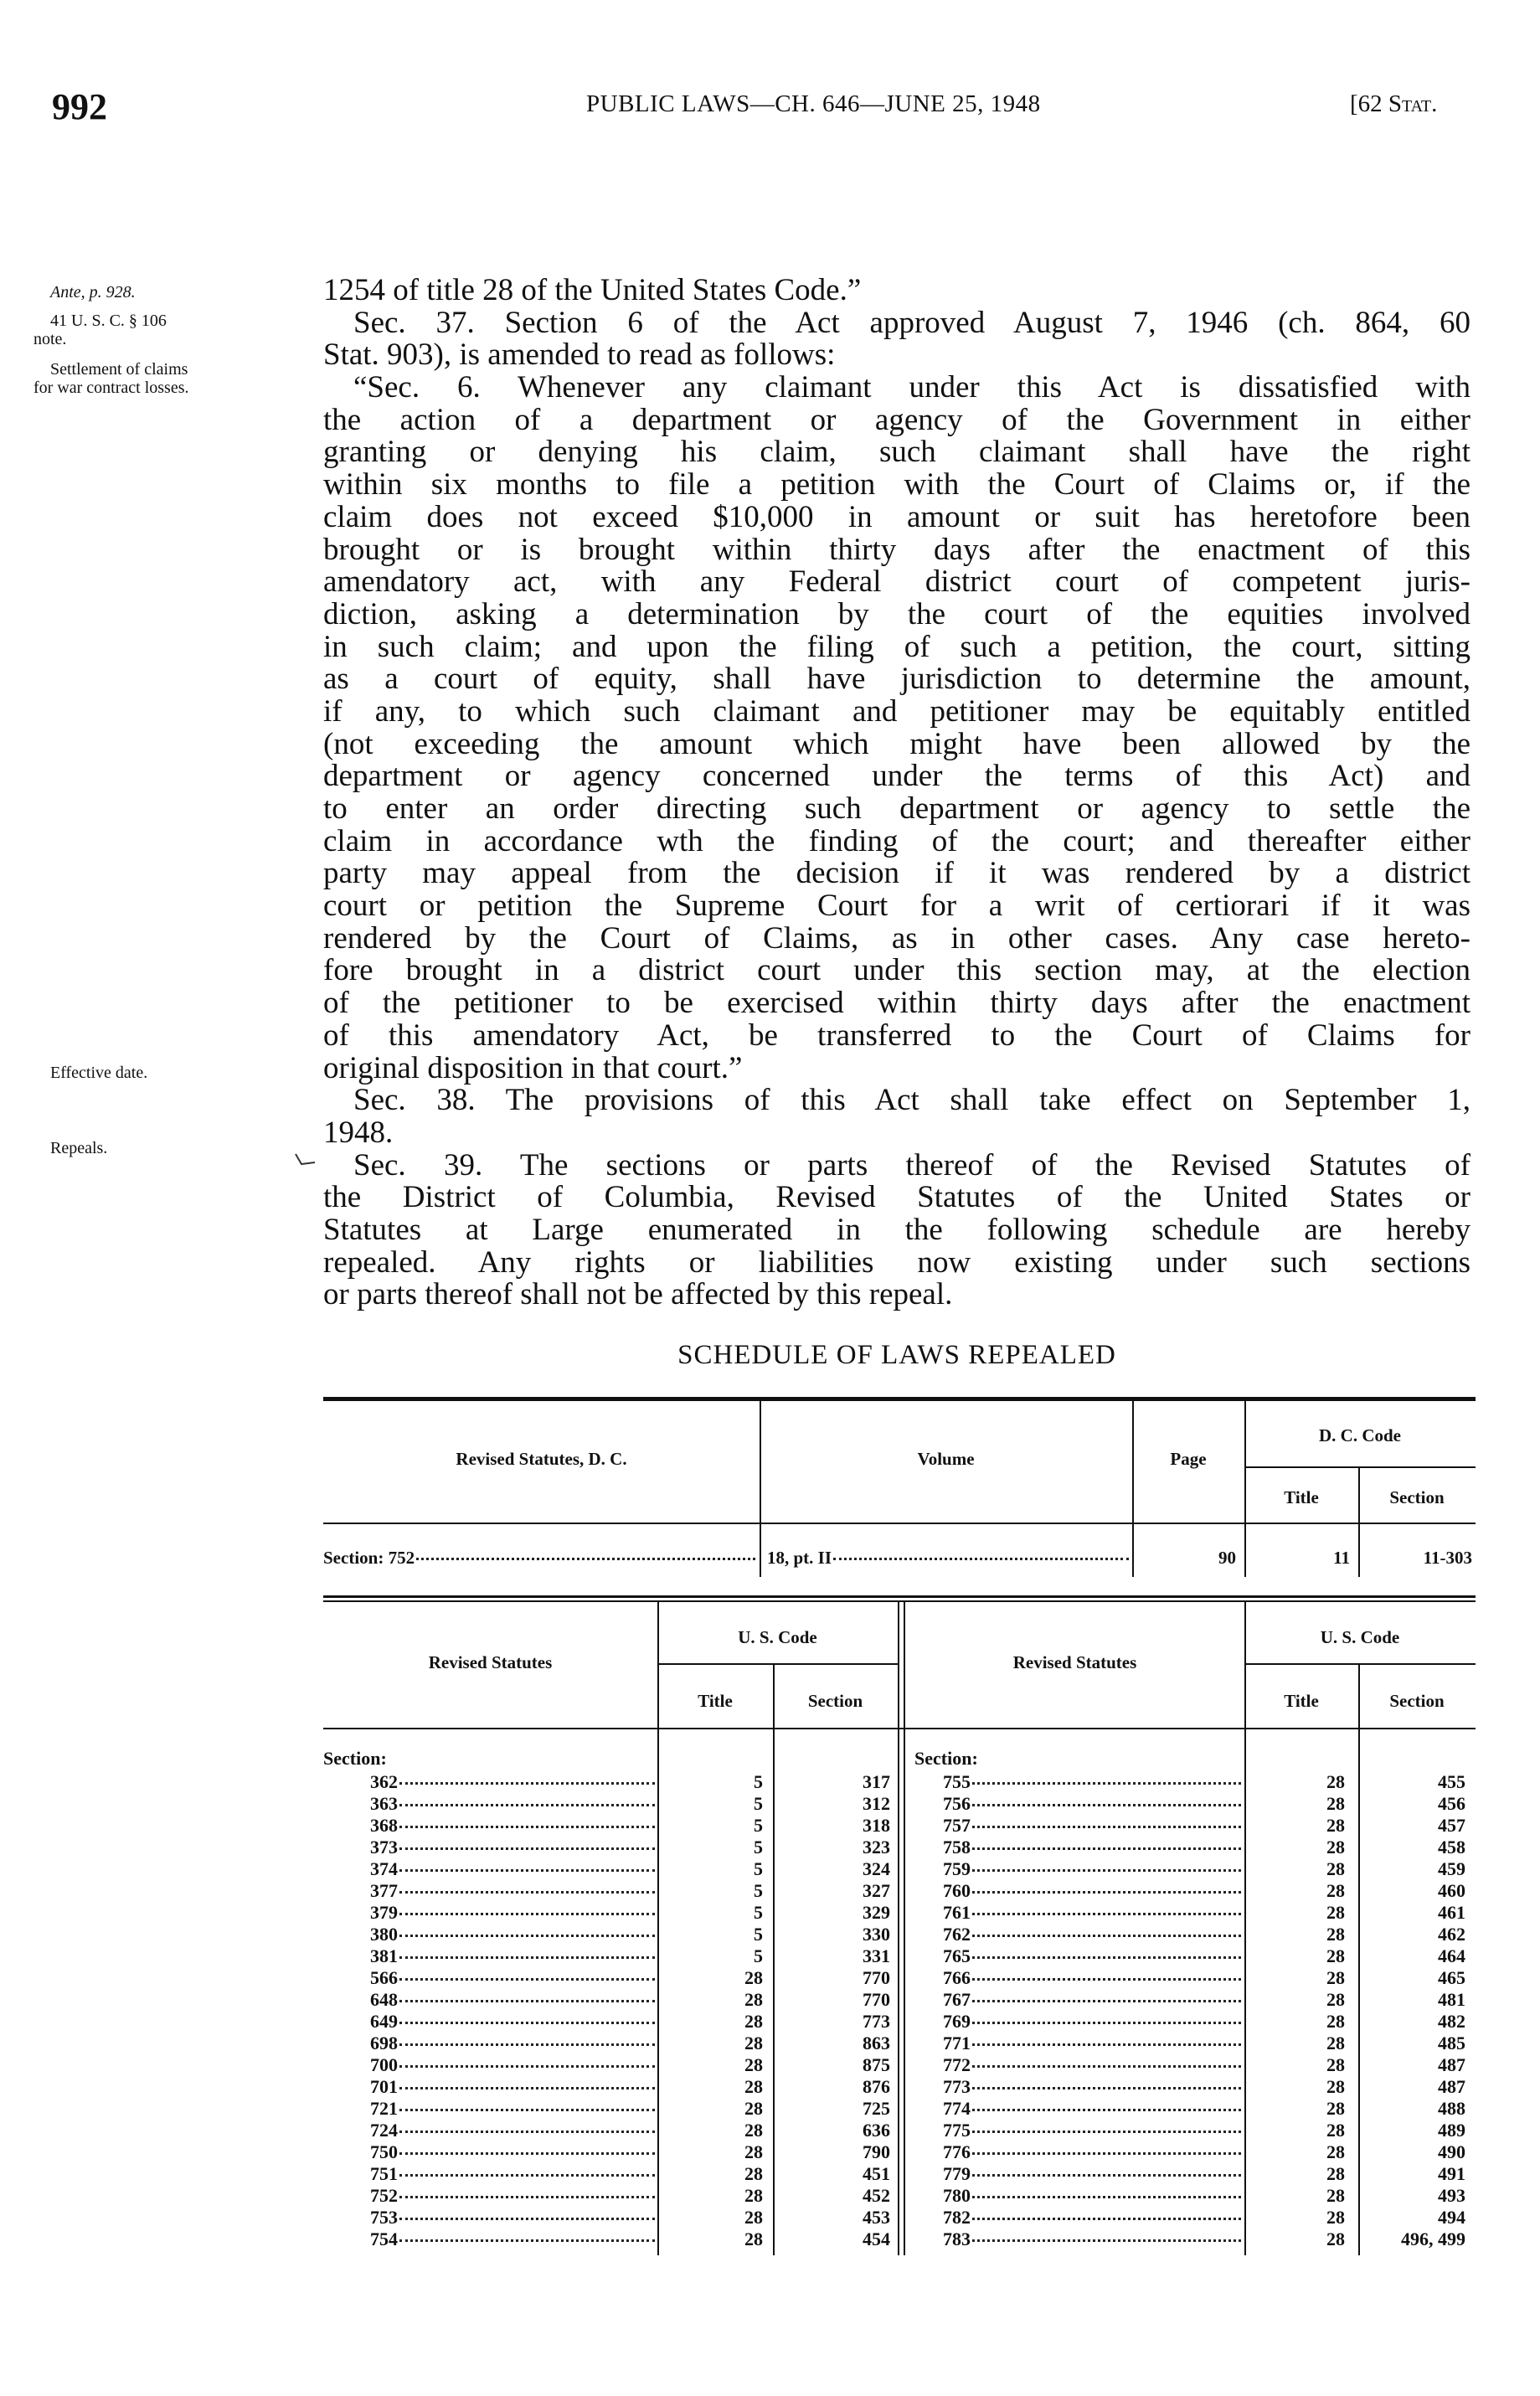 Image resolution: width=1540 pixels, height=2396 pixels. I want to click on us-code-section-cell: 465, so click(1452, 1978).